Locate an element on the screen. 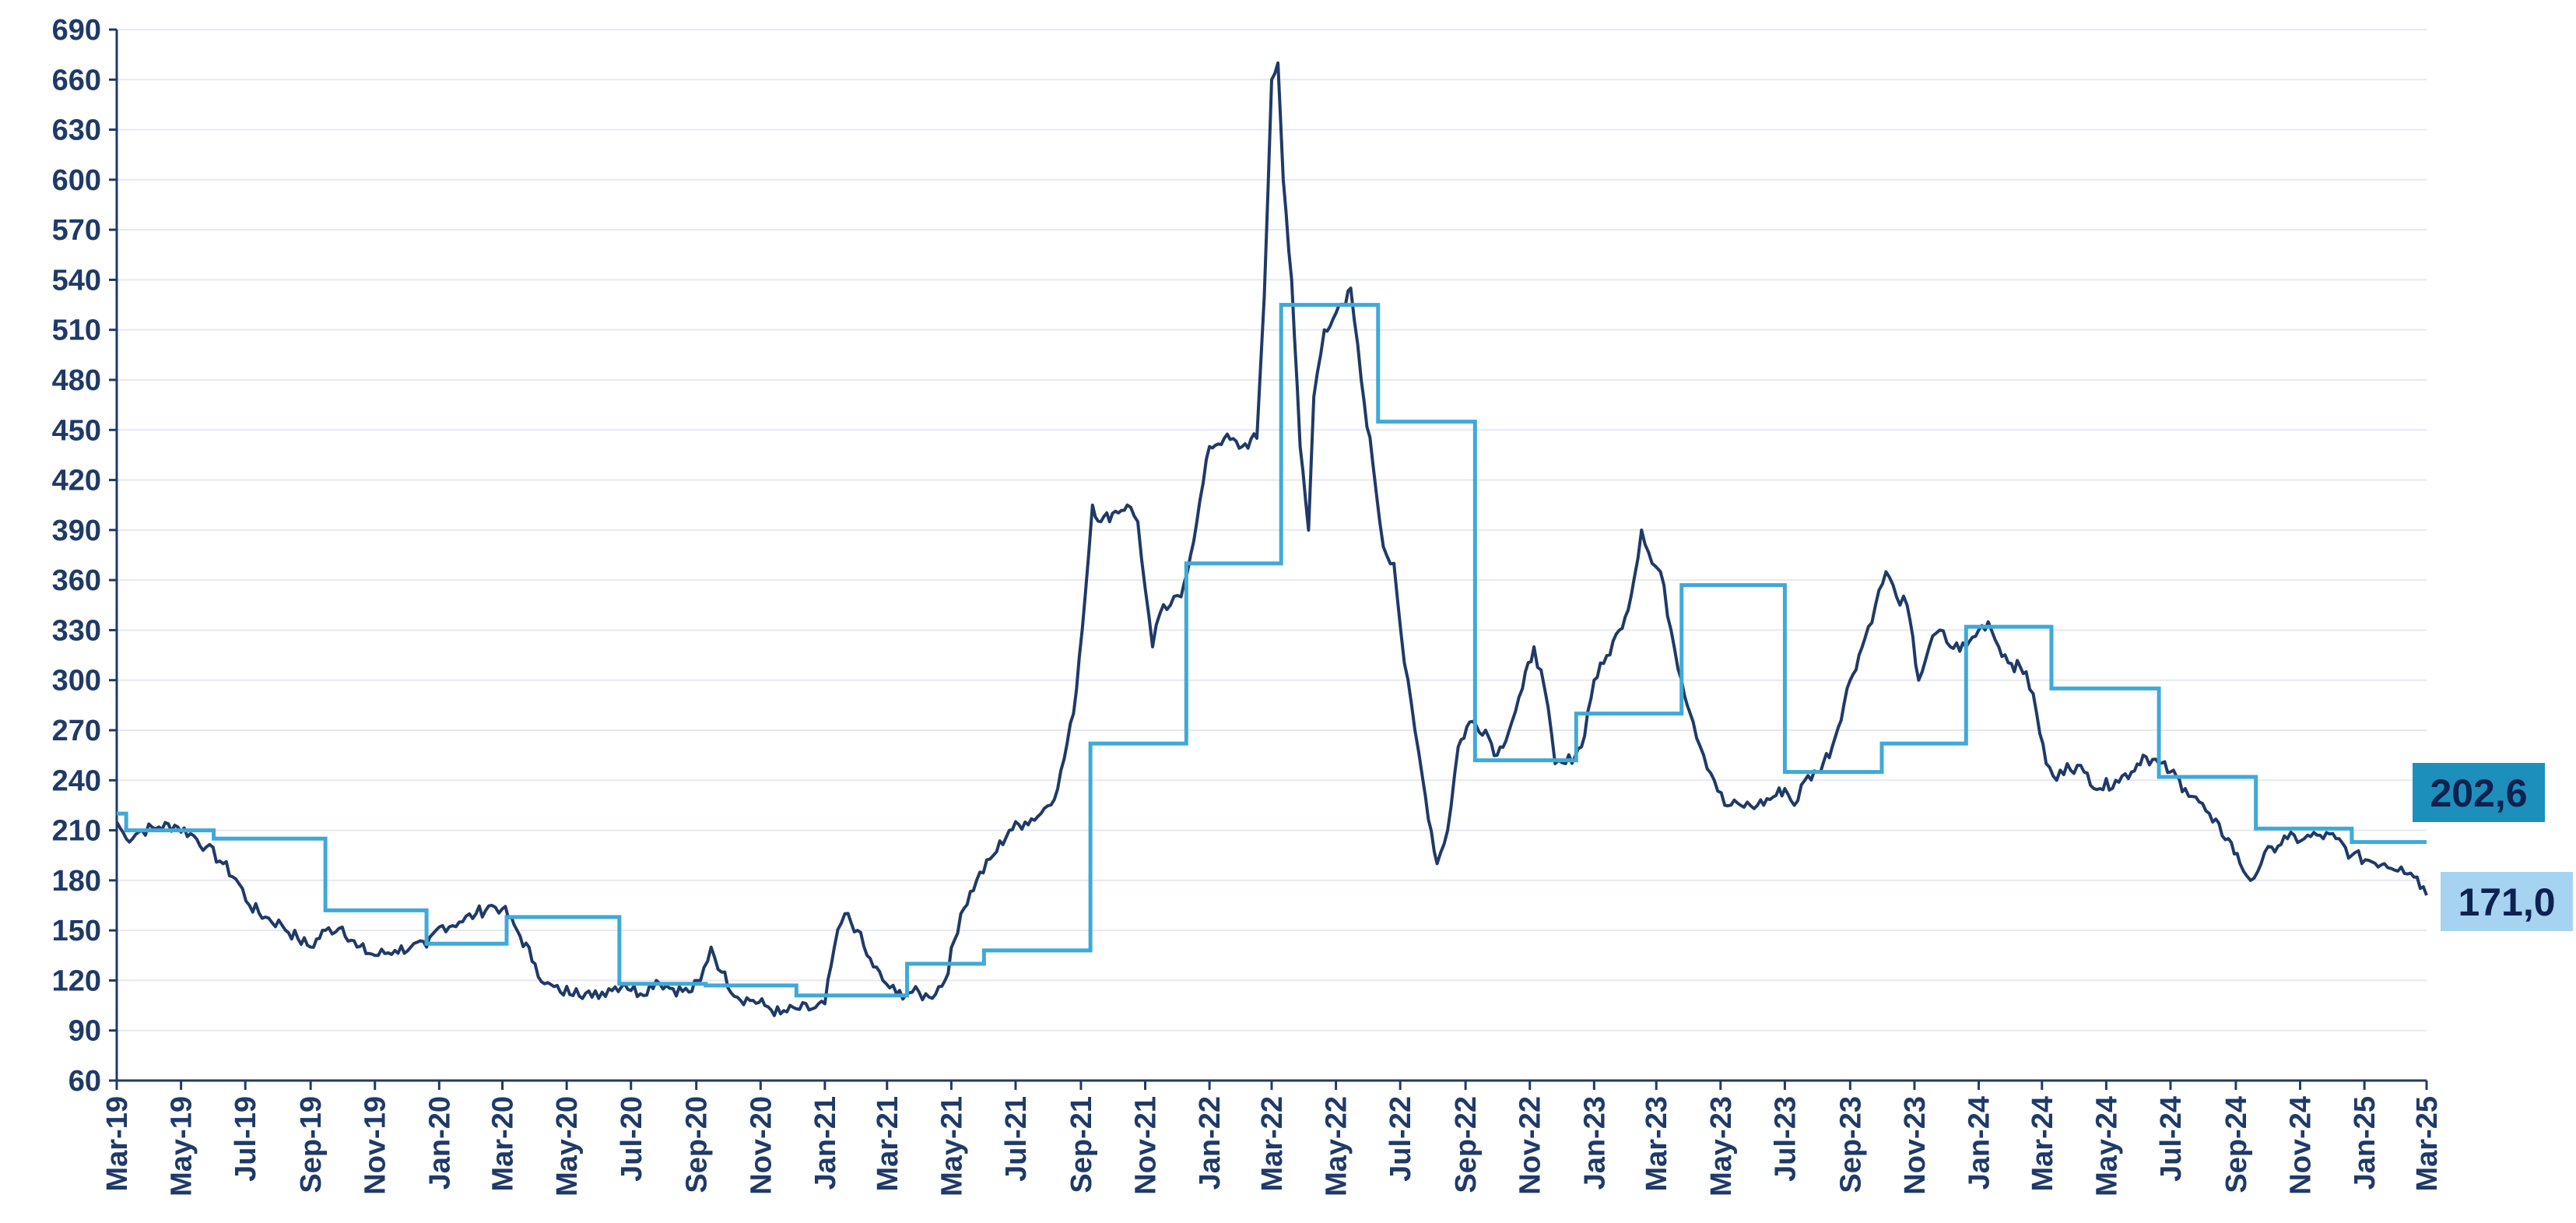 This screenshot has height=1223, width=2576. y-tick-label: 360 is located at coordinates (77, 581).